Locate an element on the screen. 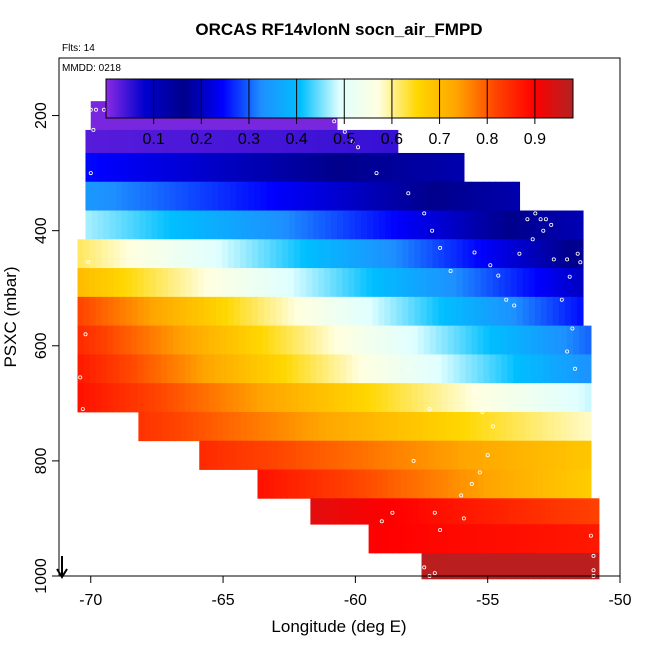 The width and height of the screenshot is (650, 650). colorbar-tick-label: 0.9 is located at coordinates (535, 139).